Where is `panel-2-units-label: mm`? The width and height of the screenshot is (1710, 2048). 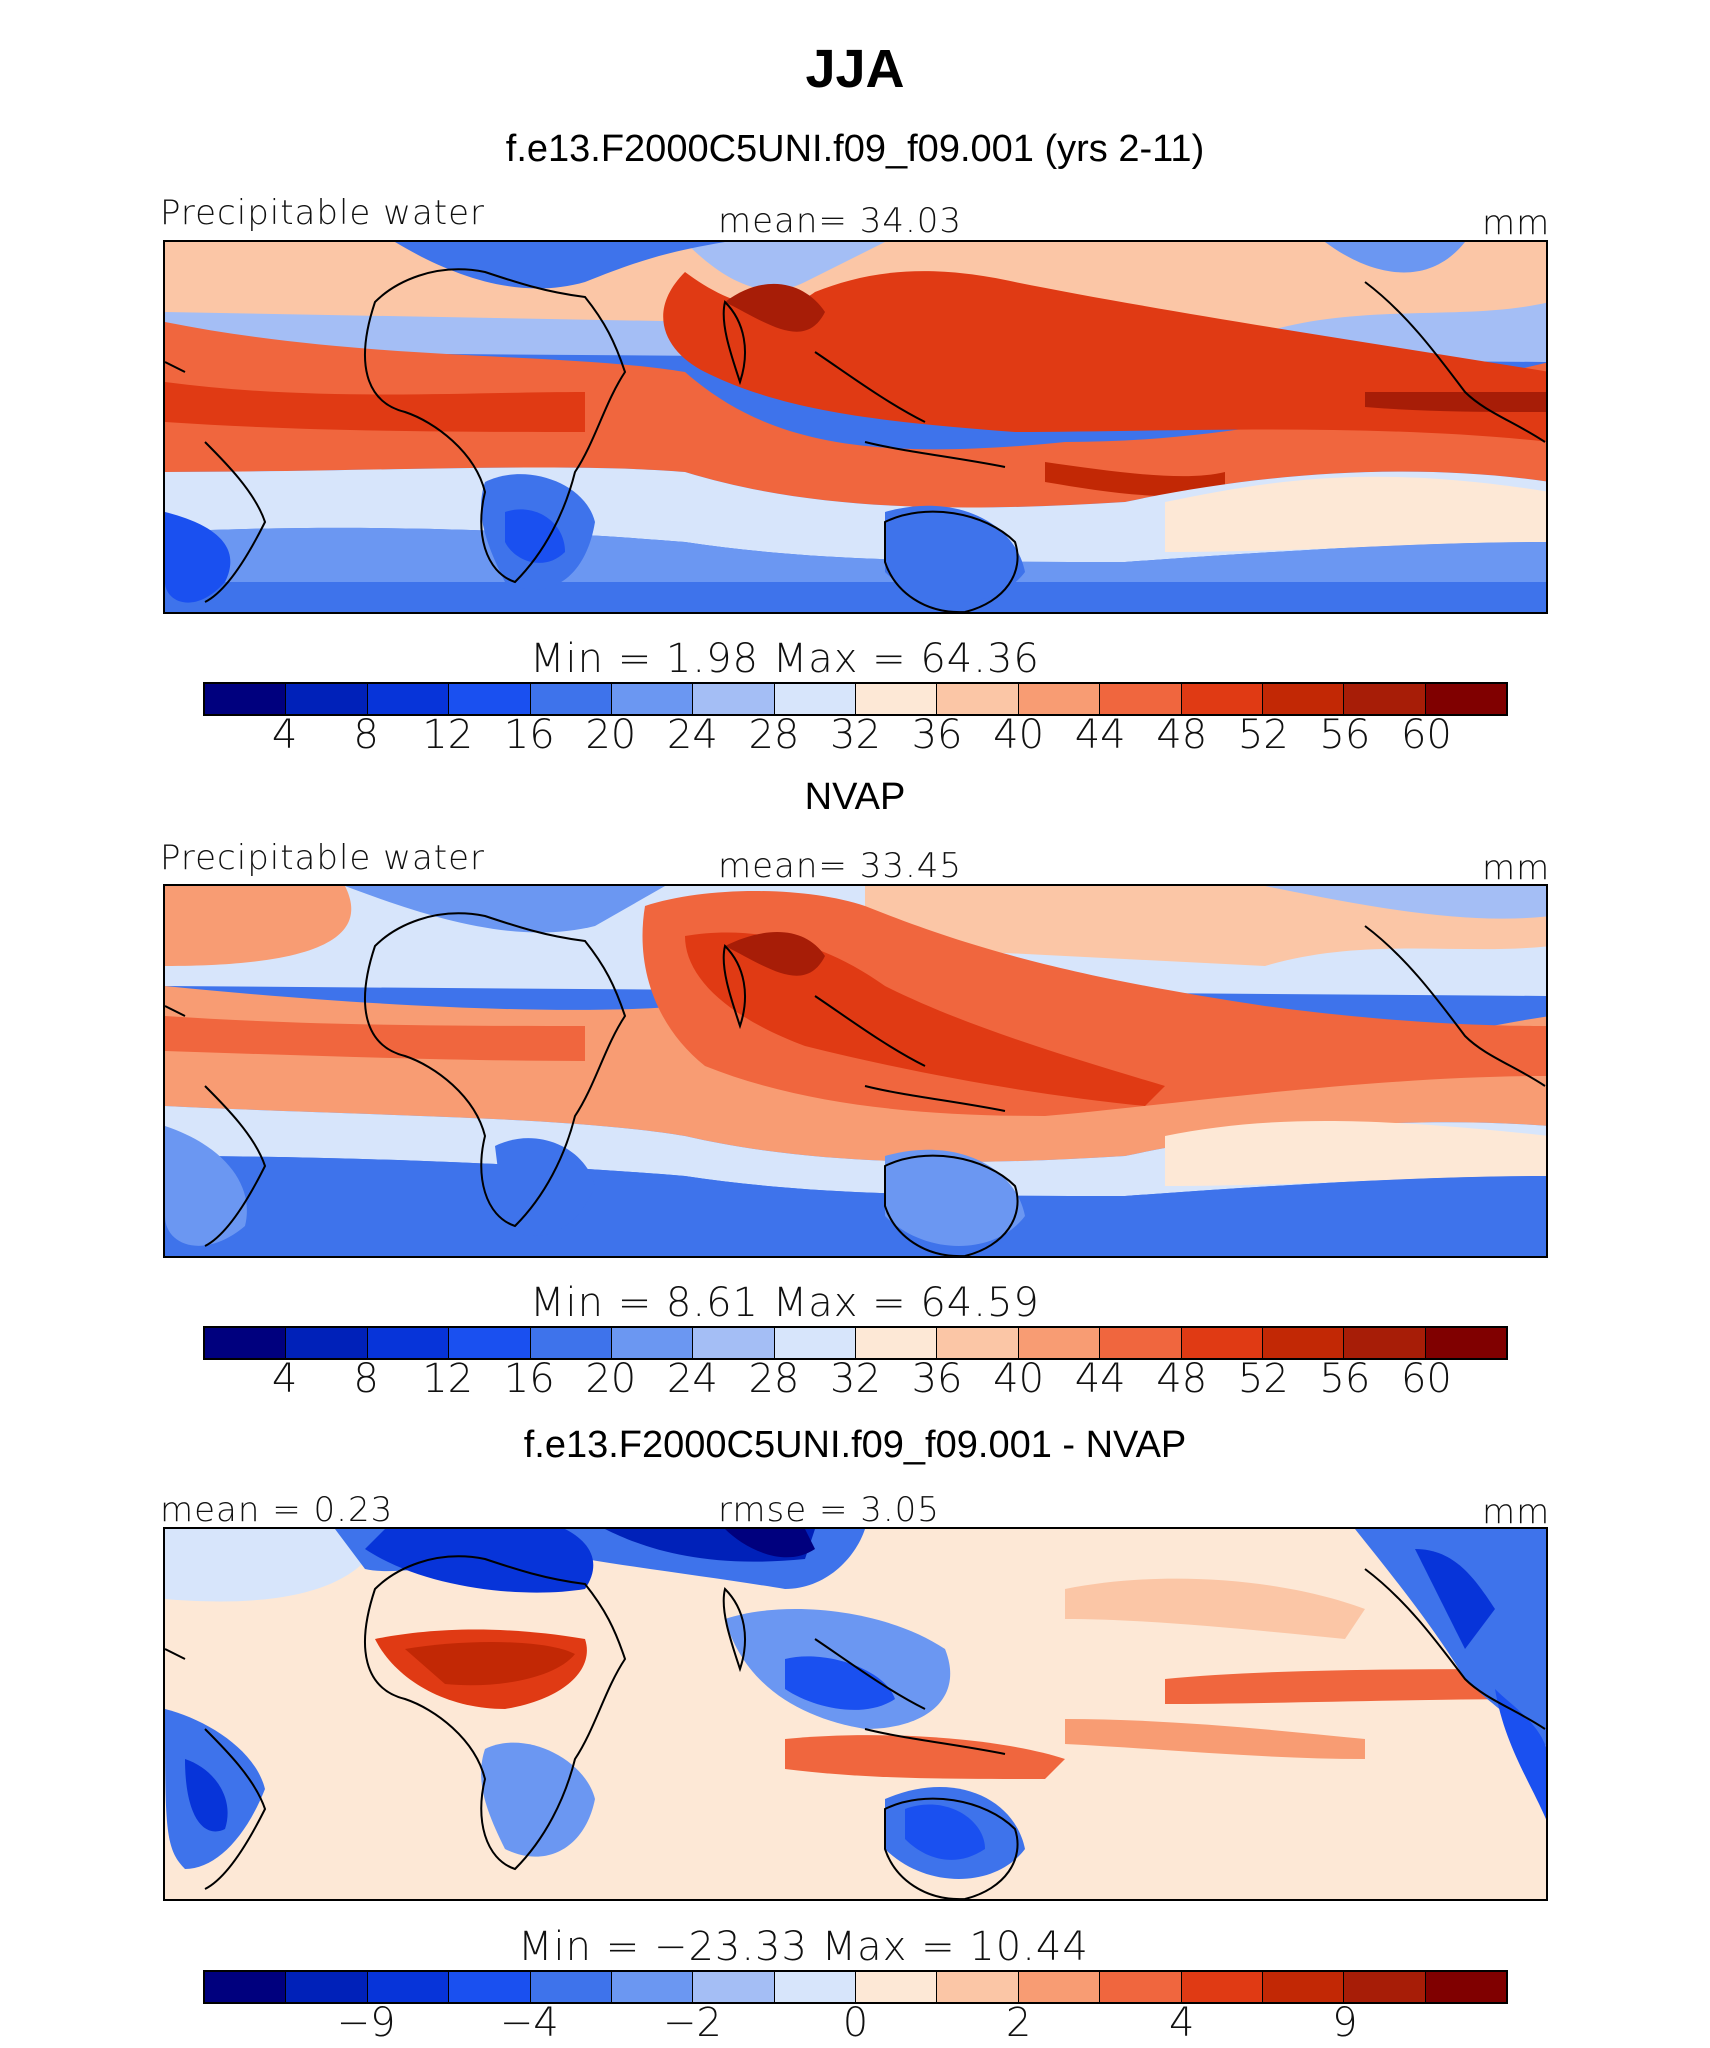 panel-2-units-label: mm is located at coordinates (1516, 868).